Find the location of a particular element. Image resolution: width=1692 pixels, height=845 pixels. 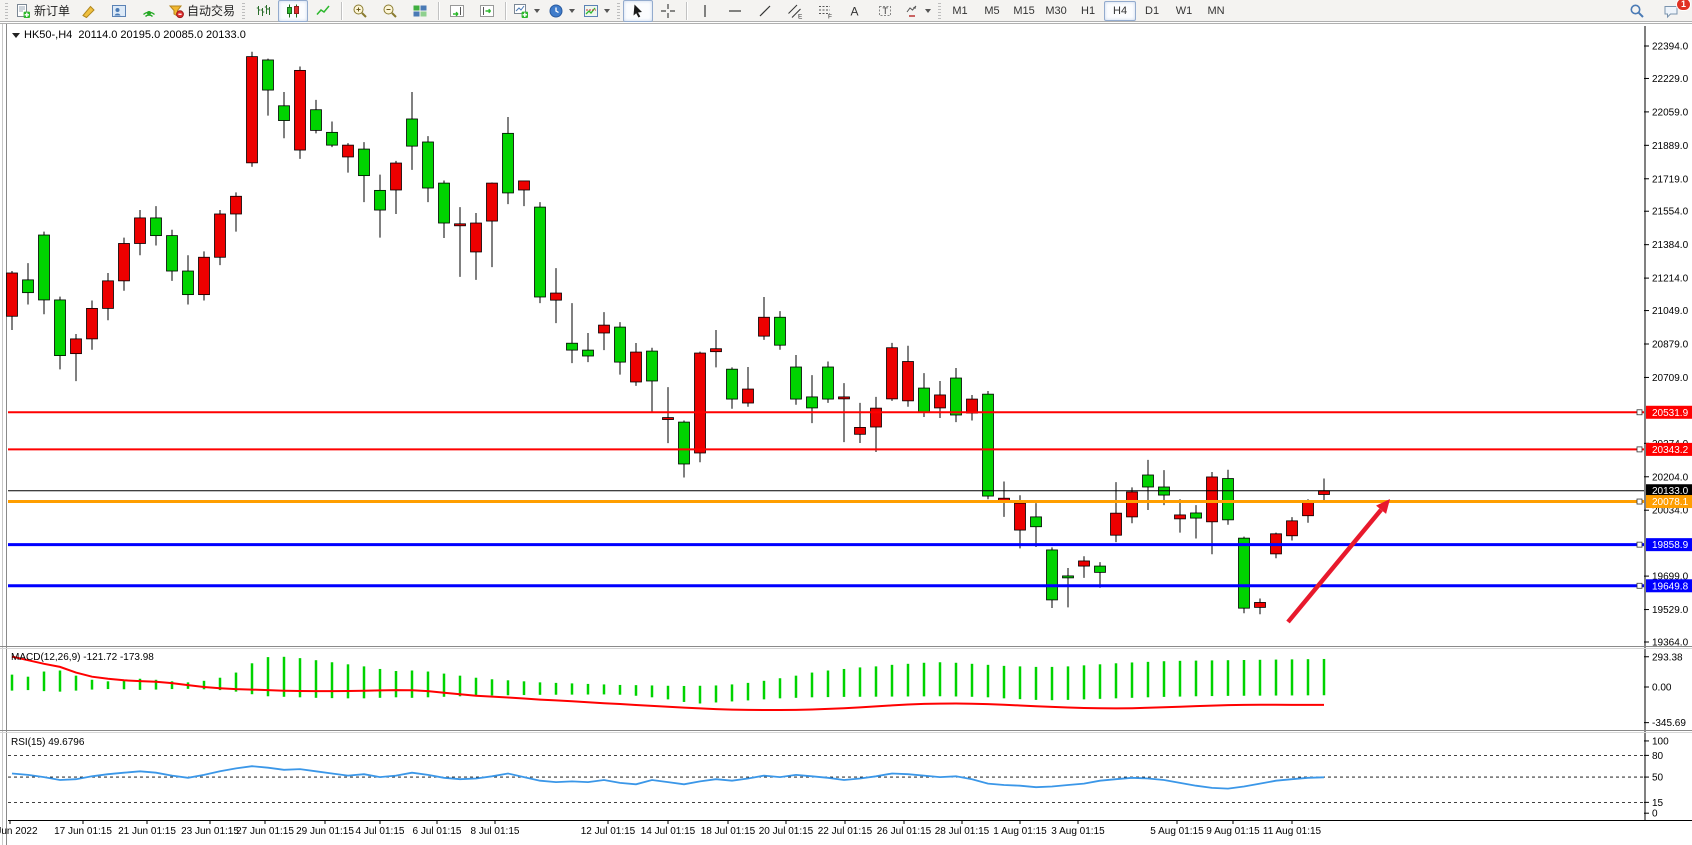

svg-text: 0 is located at coordinates (1655, 814).